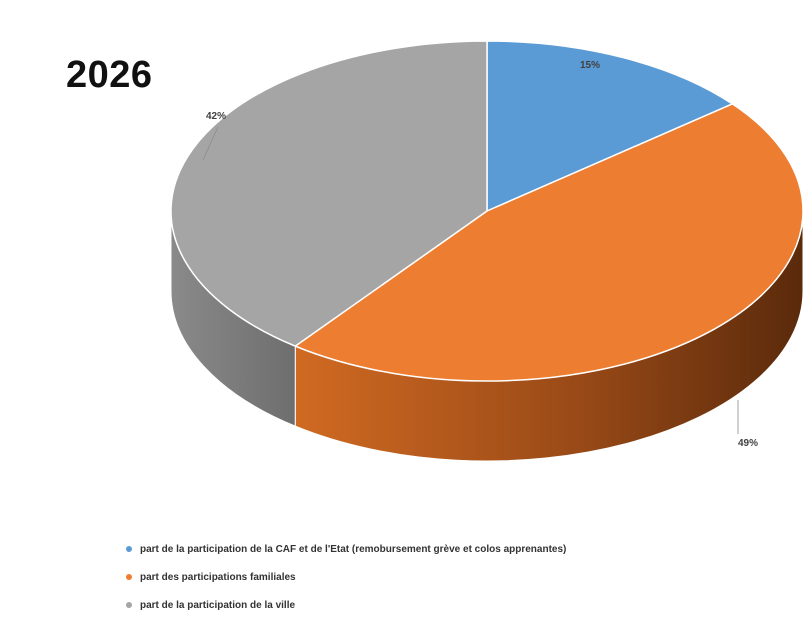  What do you see at coordinates (210, 143) in the screenshot?
I see `leader-line-ville` at bounding box center [210, 143].